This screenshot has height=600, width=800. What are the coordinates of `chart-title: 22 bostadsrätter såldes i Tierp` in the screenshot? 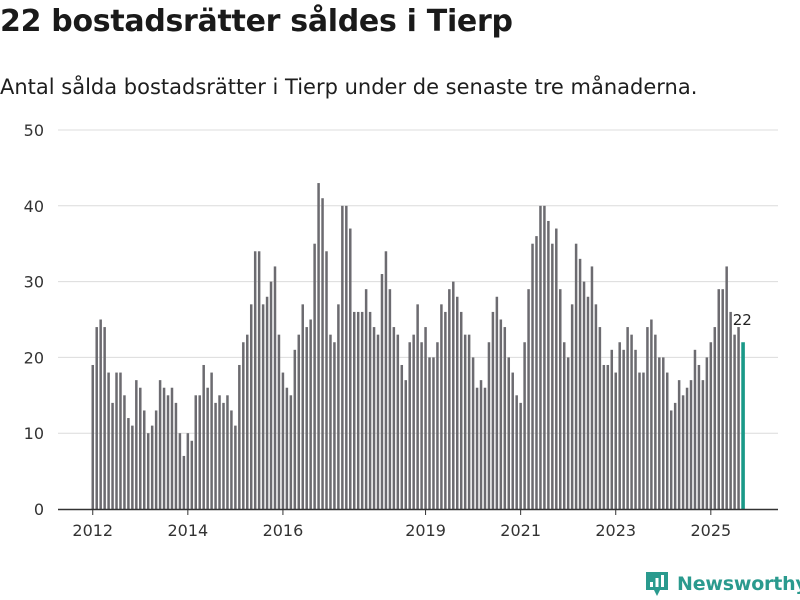 It's located at (256, 21).